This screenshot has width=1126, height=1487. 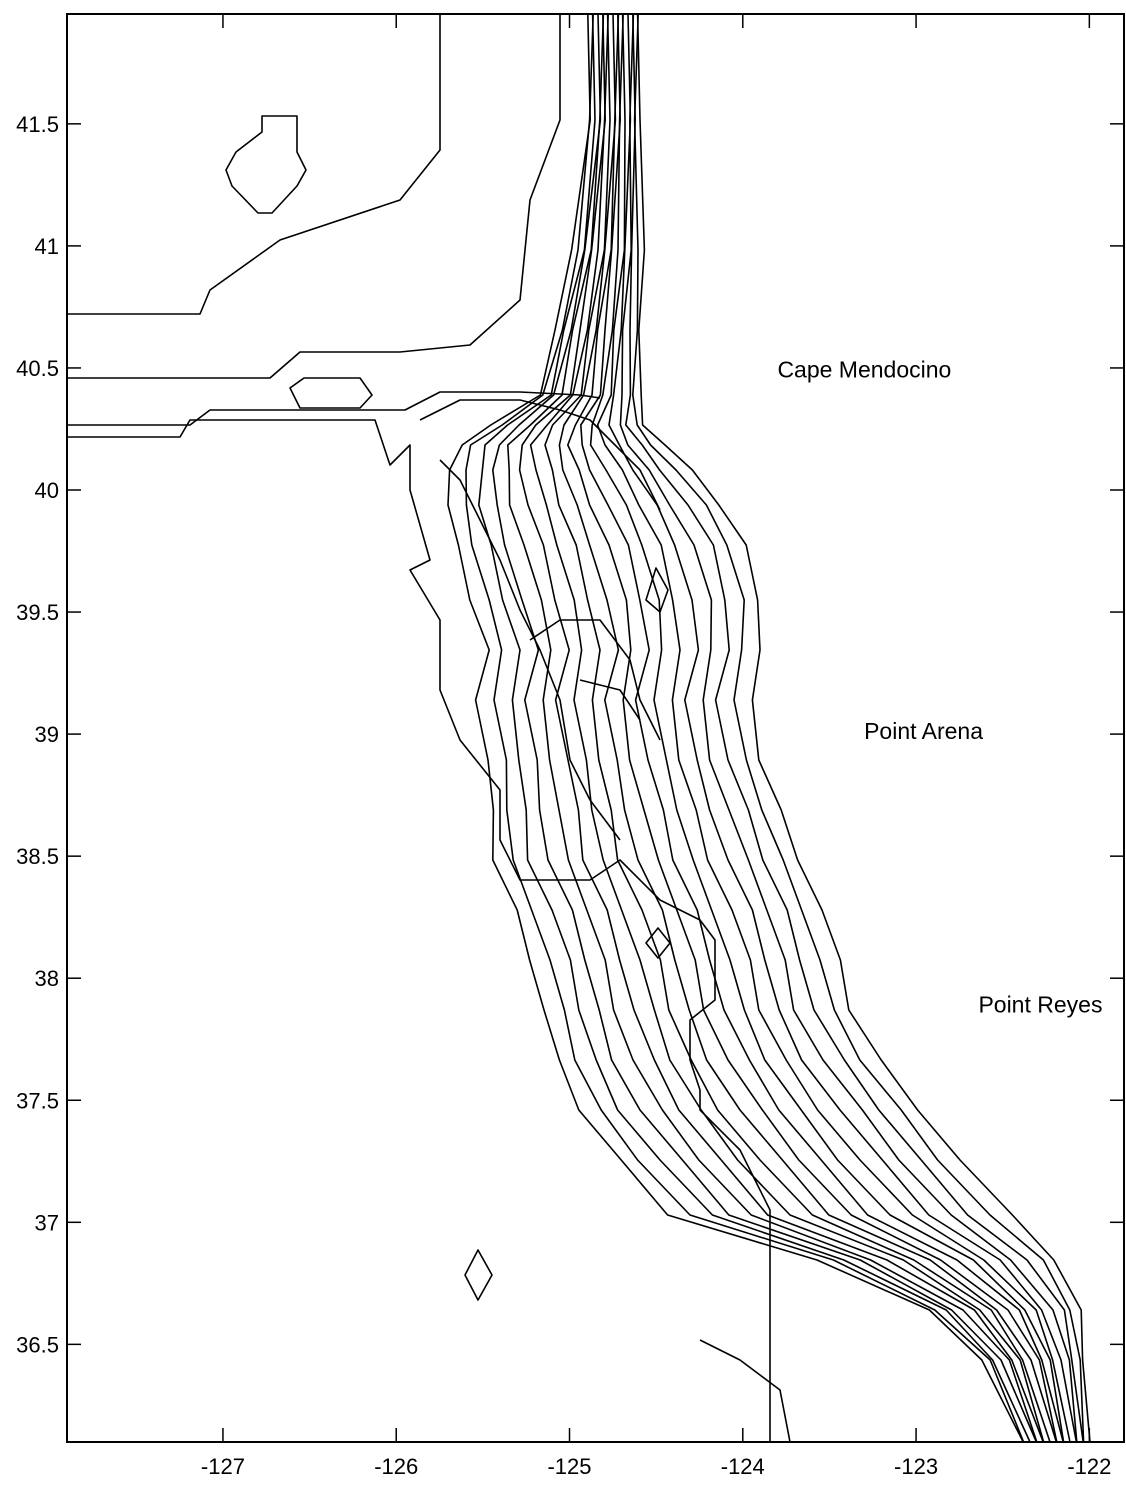 I want to click on y-tick-label: 38, so click(x=47, y=978).